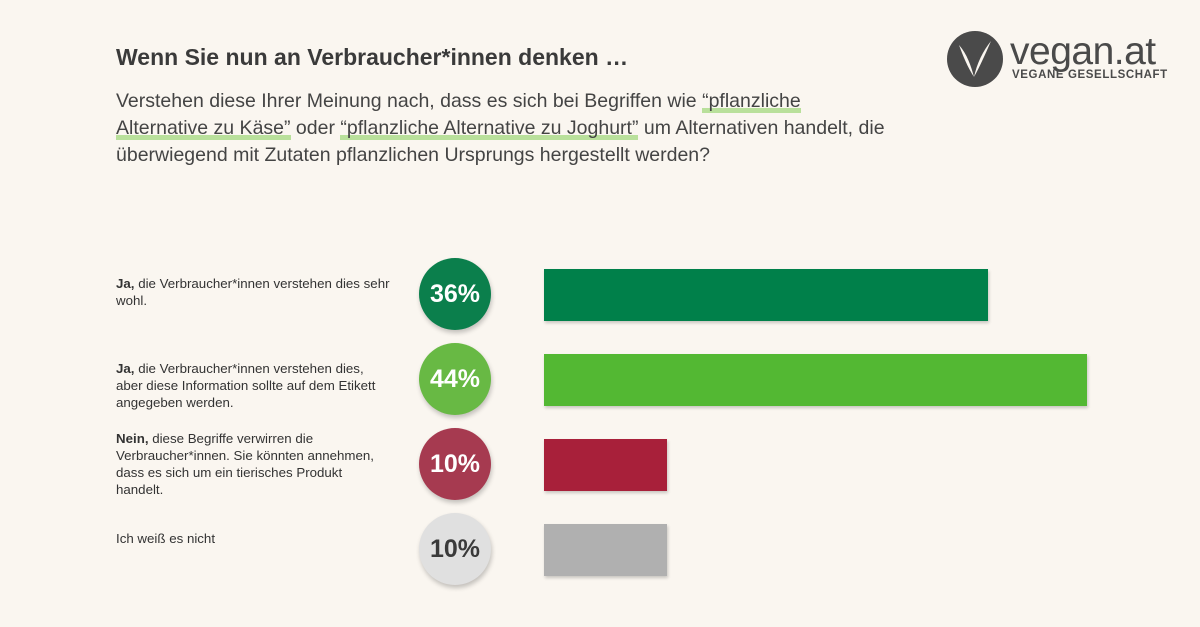 The height and width of the screenshot is (627, 1200). What do you see at coordinates (253, 538) in the screenshot?
I see `category-label: Ich weiß es nicht` at bounding box center [253, 538].